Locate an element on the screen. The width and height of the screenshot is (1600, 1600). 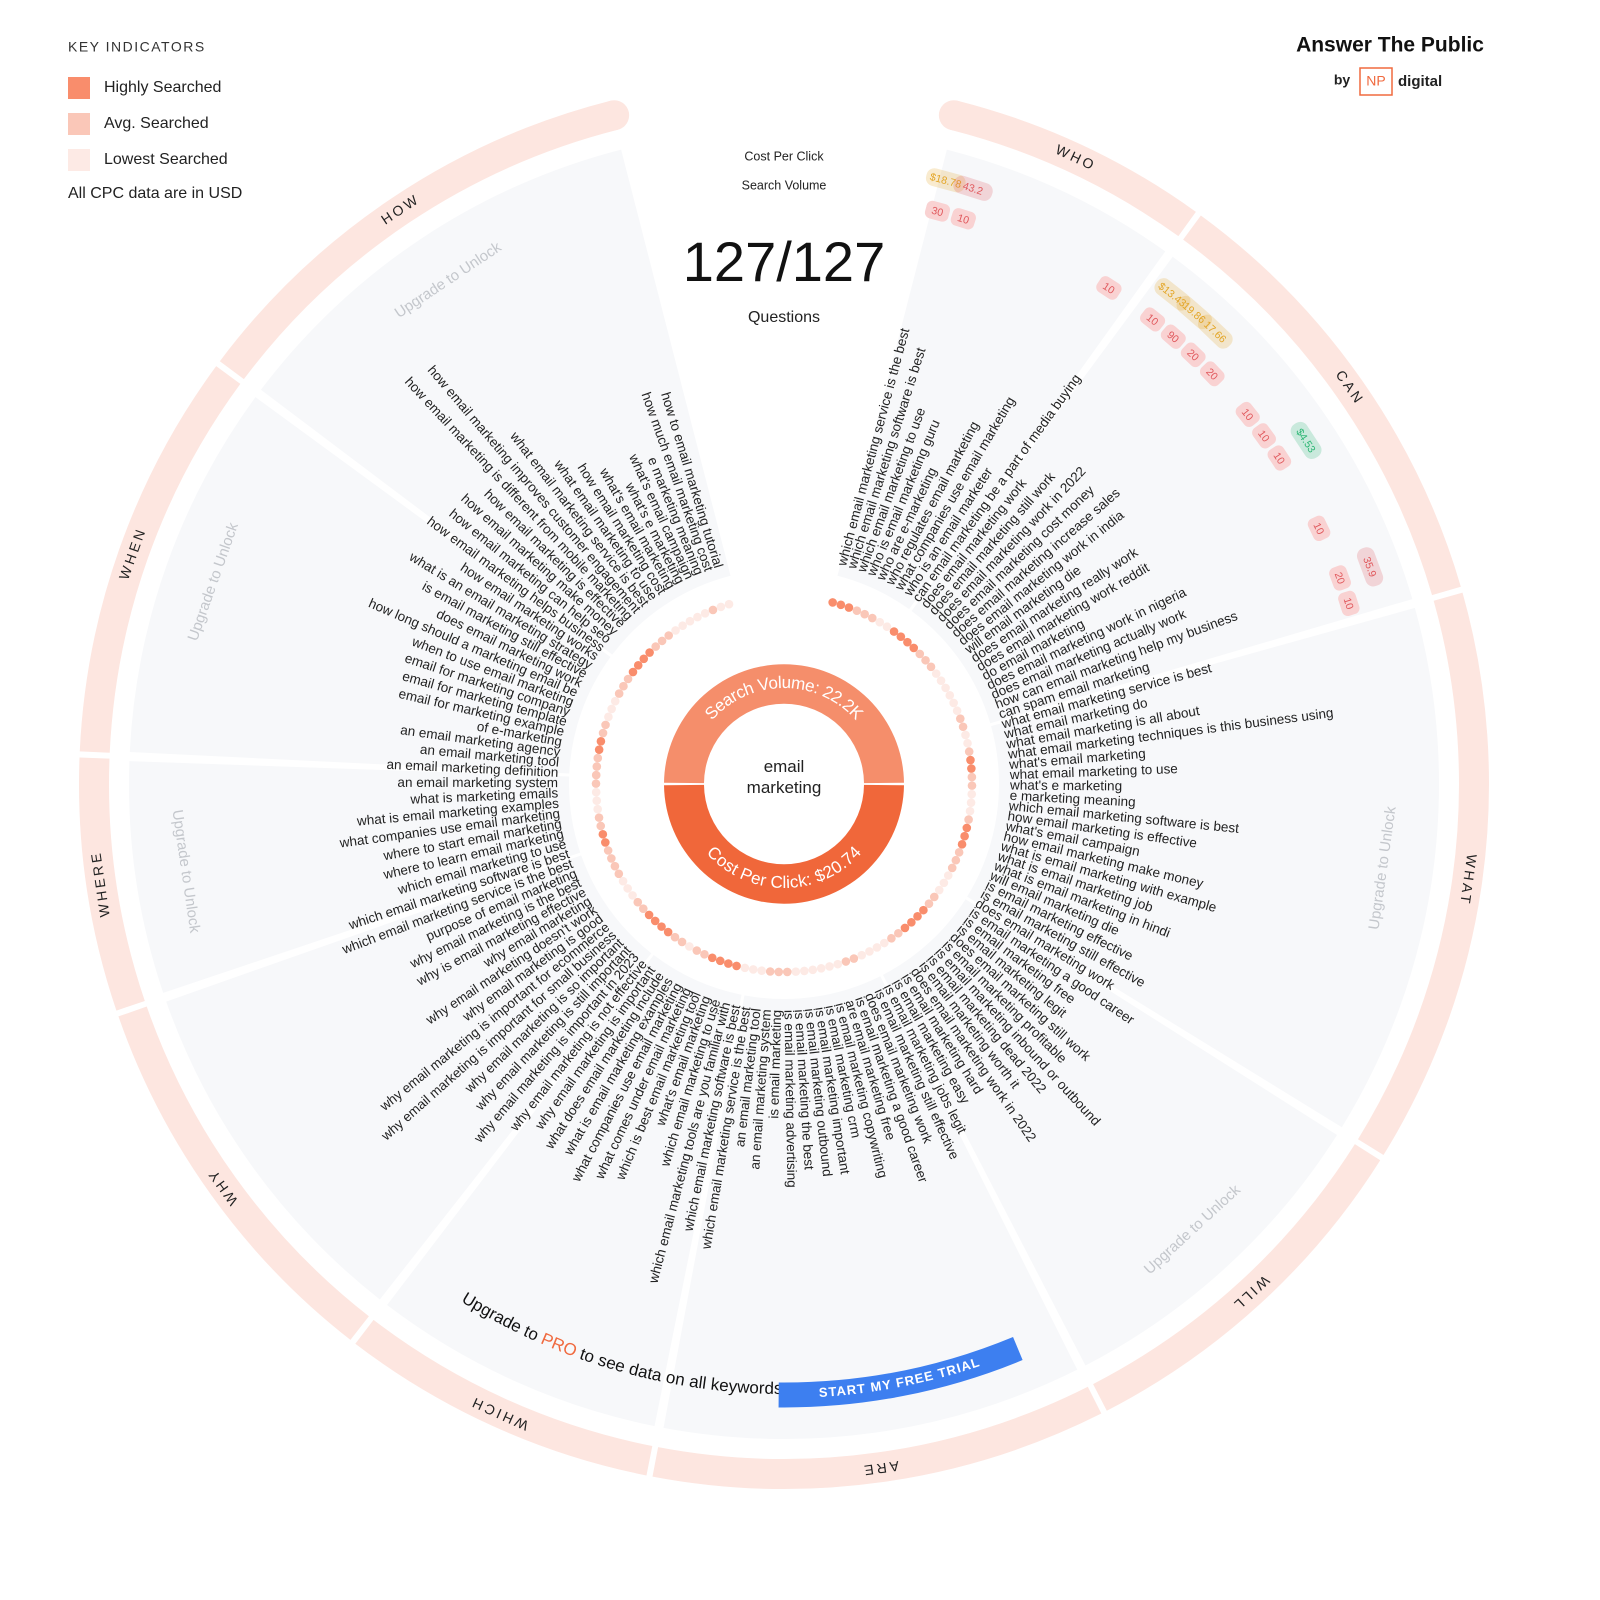
cpc-value: 43.2 is located at coordinates (972, 189).